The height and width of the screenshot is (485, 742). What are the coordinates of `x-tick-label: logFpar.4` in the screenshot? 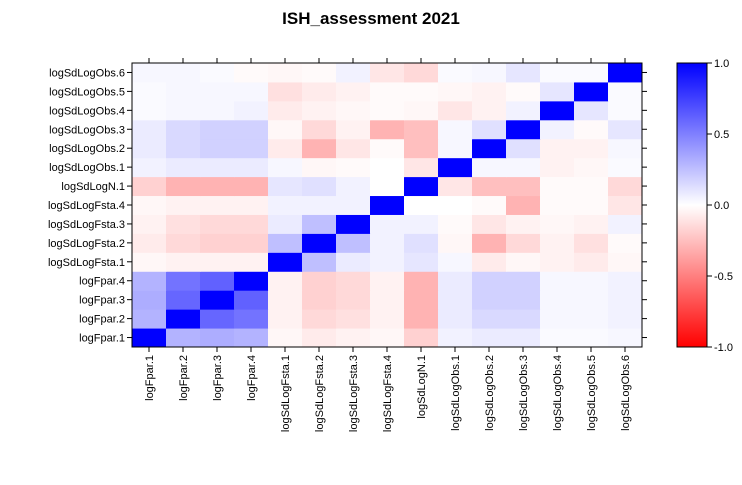 It's located at (252, 378).